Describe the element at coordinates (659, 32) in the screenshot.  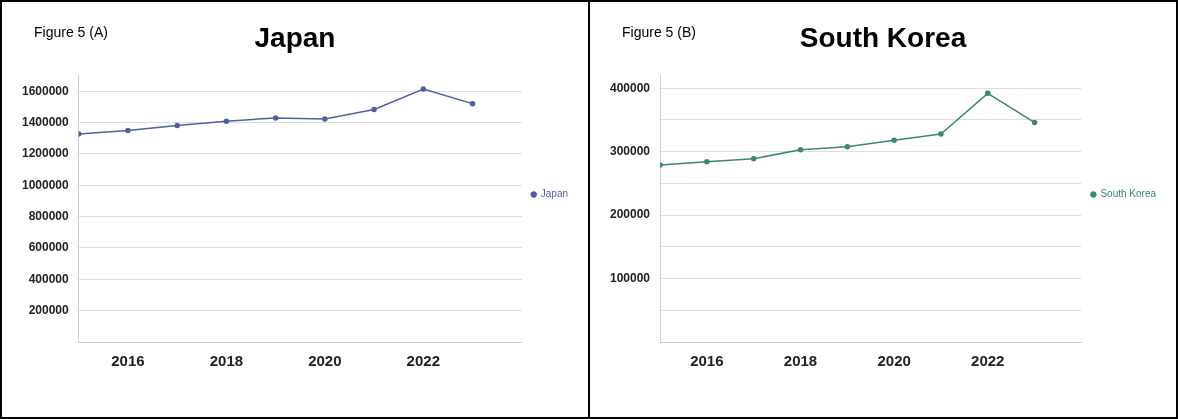
I see `caption: Figure 5 (B)` at that location.